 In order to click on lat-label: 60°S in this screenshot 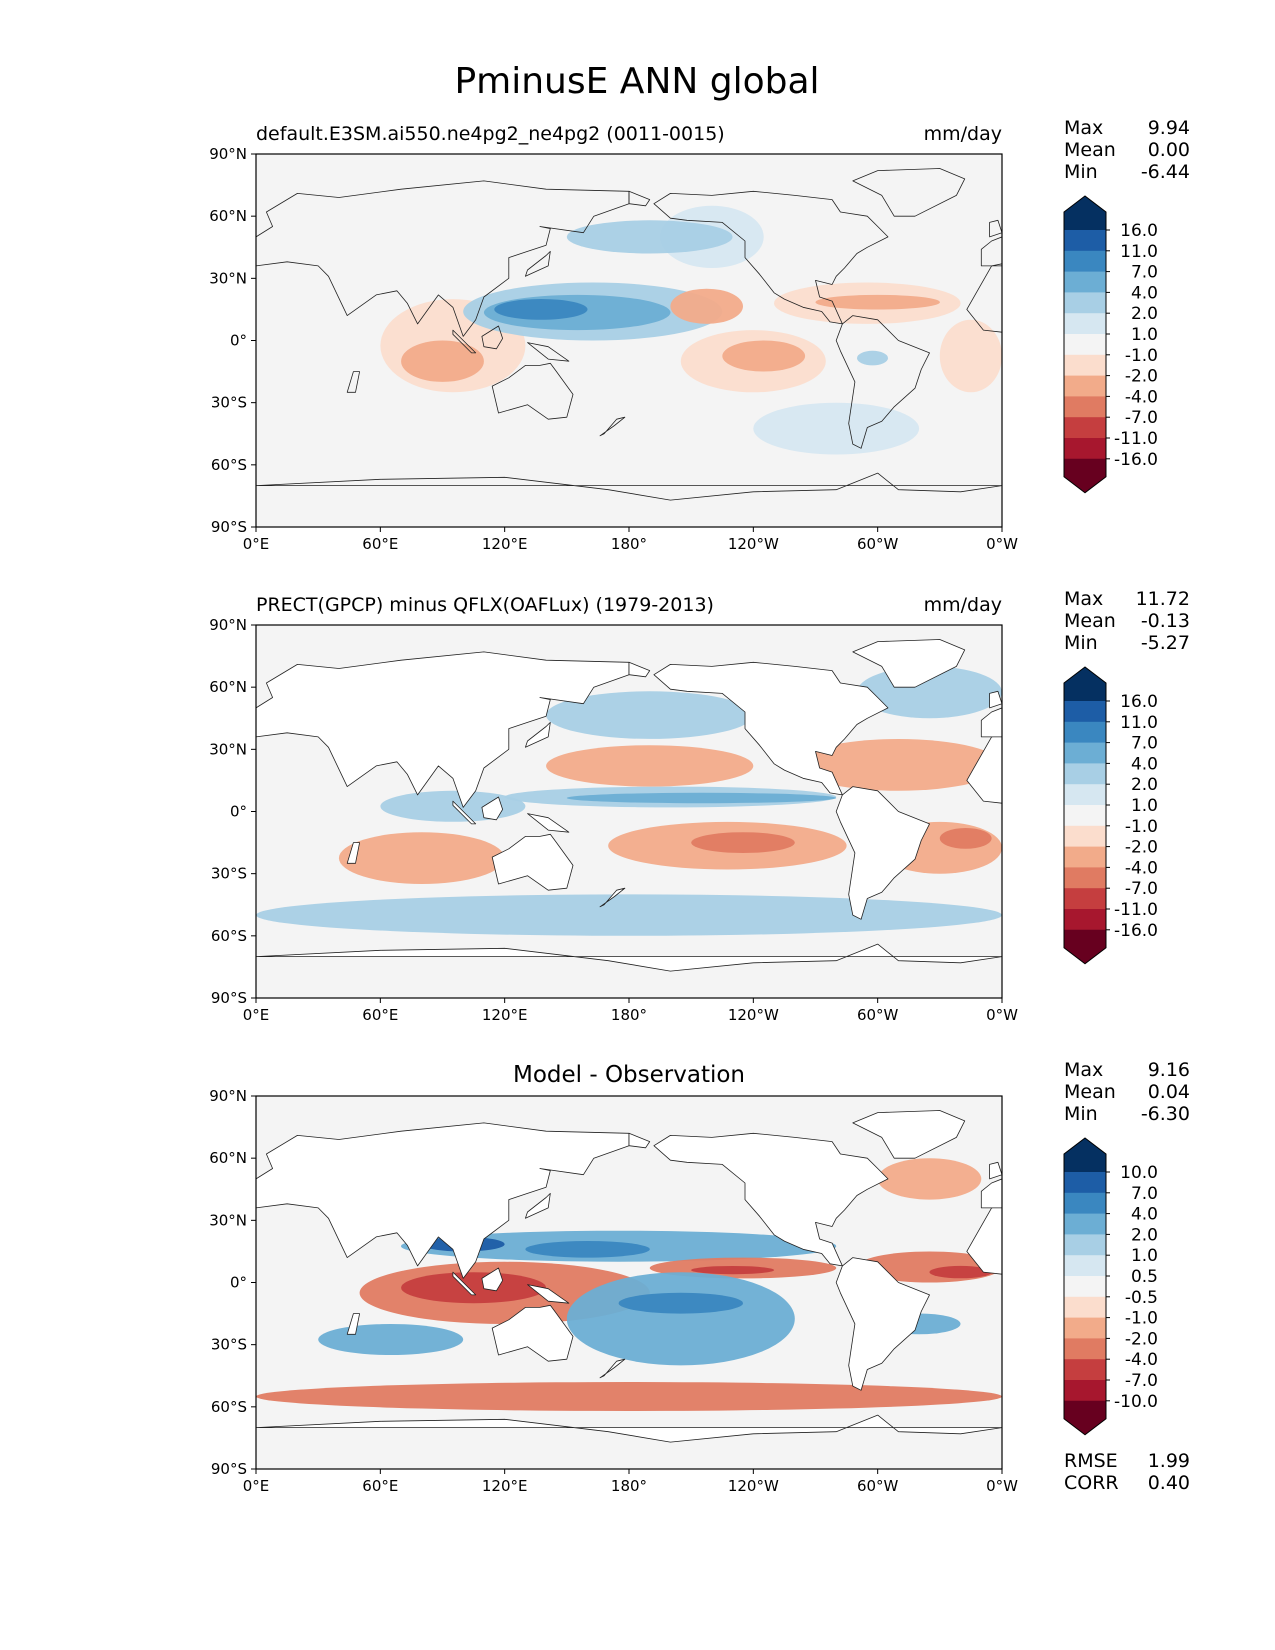, I will do `click(229, 936)`.